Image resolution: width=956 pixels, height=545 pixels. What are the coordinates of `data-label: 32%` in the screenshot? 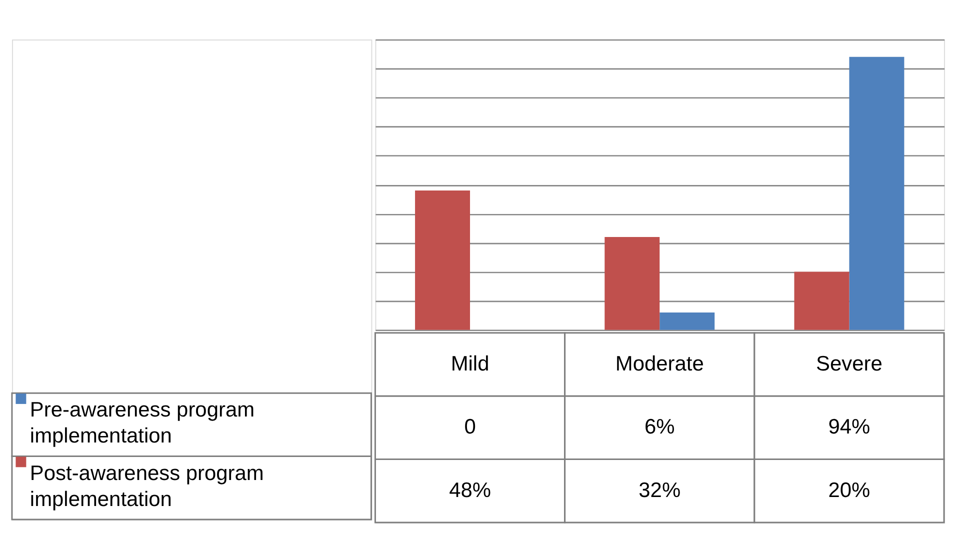 It's located at (659, 490).